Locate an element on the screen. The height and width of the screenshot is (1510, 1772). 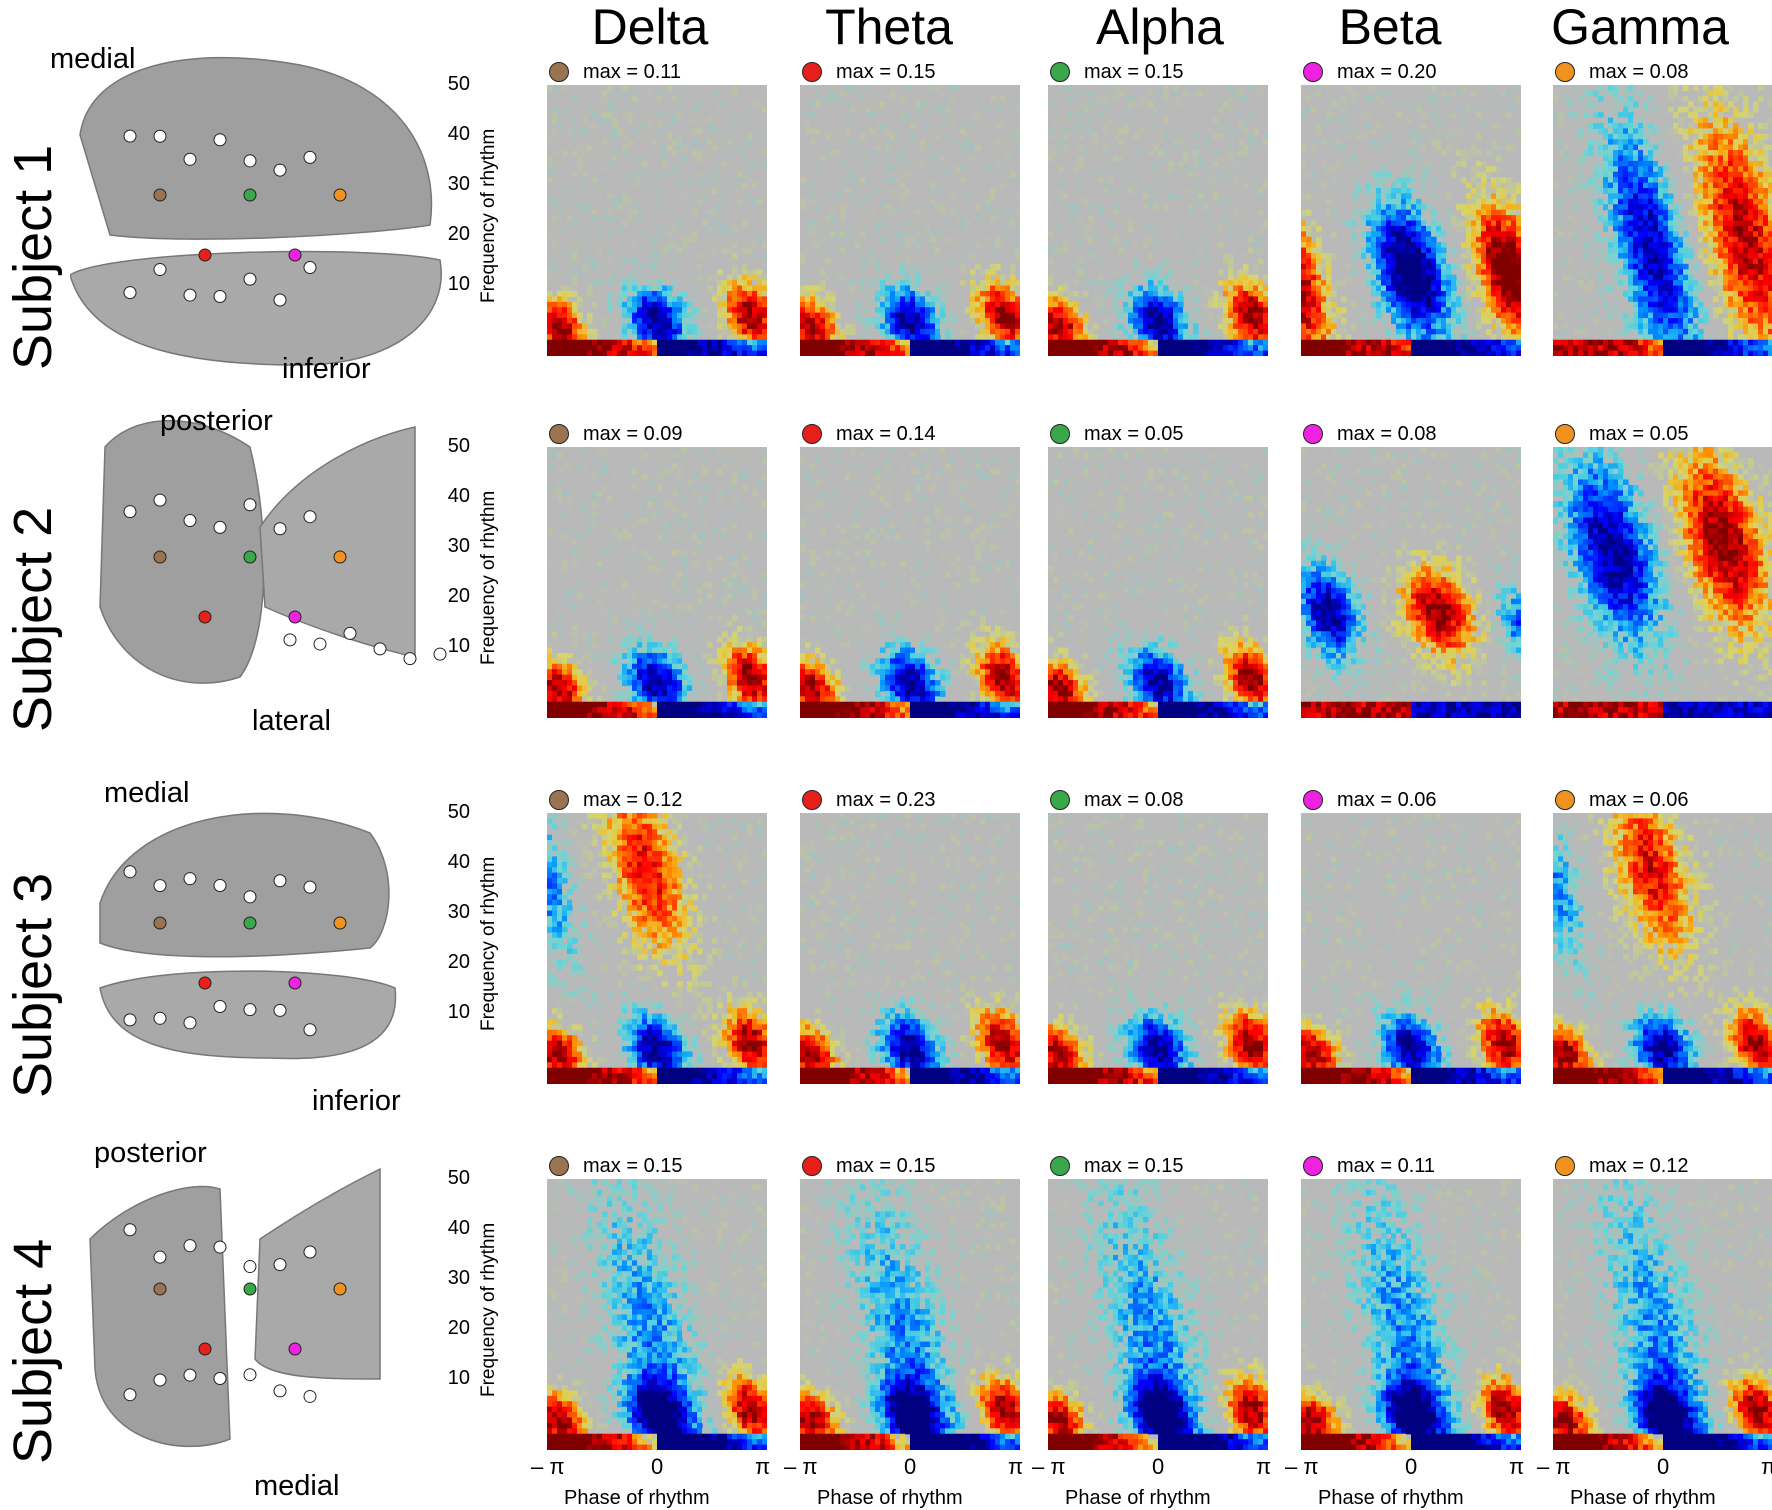
band-title-delta: Delta is located at coordinates (650, 28).